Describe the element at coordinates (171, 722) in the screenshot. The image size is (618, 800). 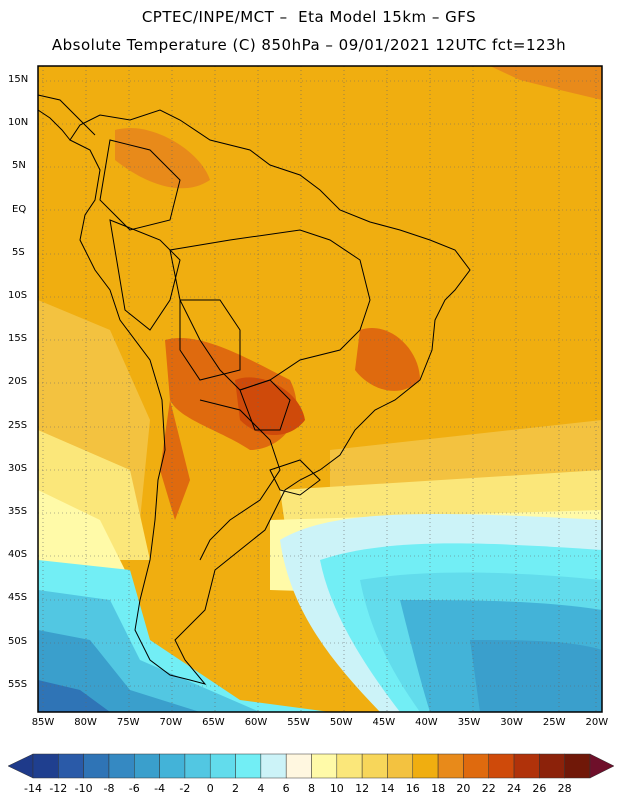
I see `lon-label: 70W` at that location.